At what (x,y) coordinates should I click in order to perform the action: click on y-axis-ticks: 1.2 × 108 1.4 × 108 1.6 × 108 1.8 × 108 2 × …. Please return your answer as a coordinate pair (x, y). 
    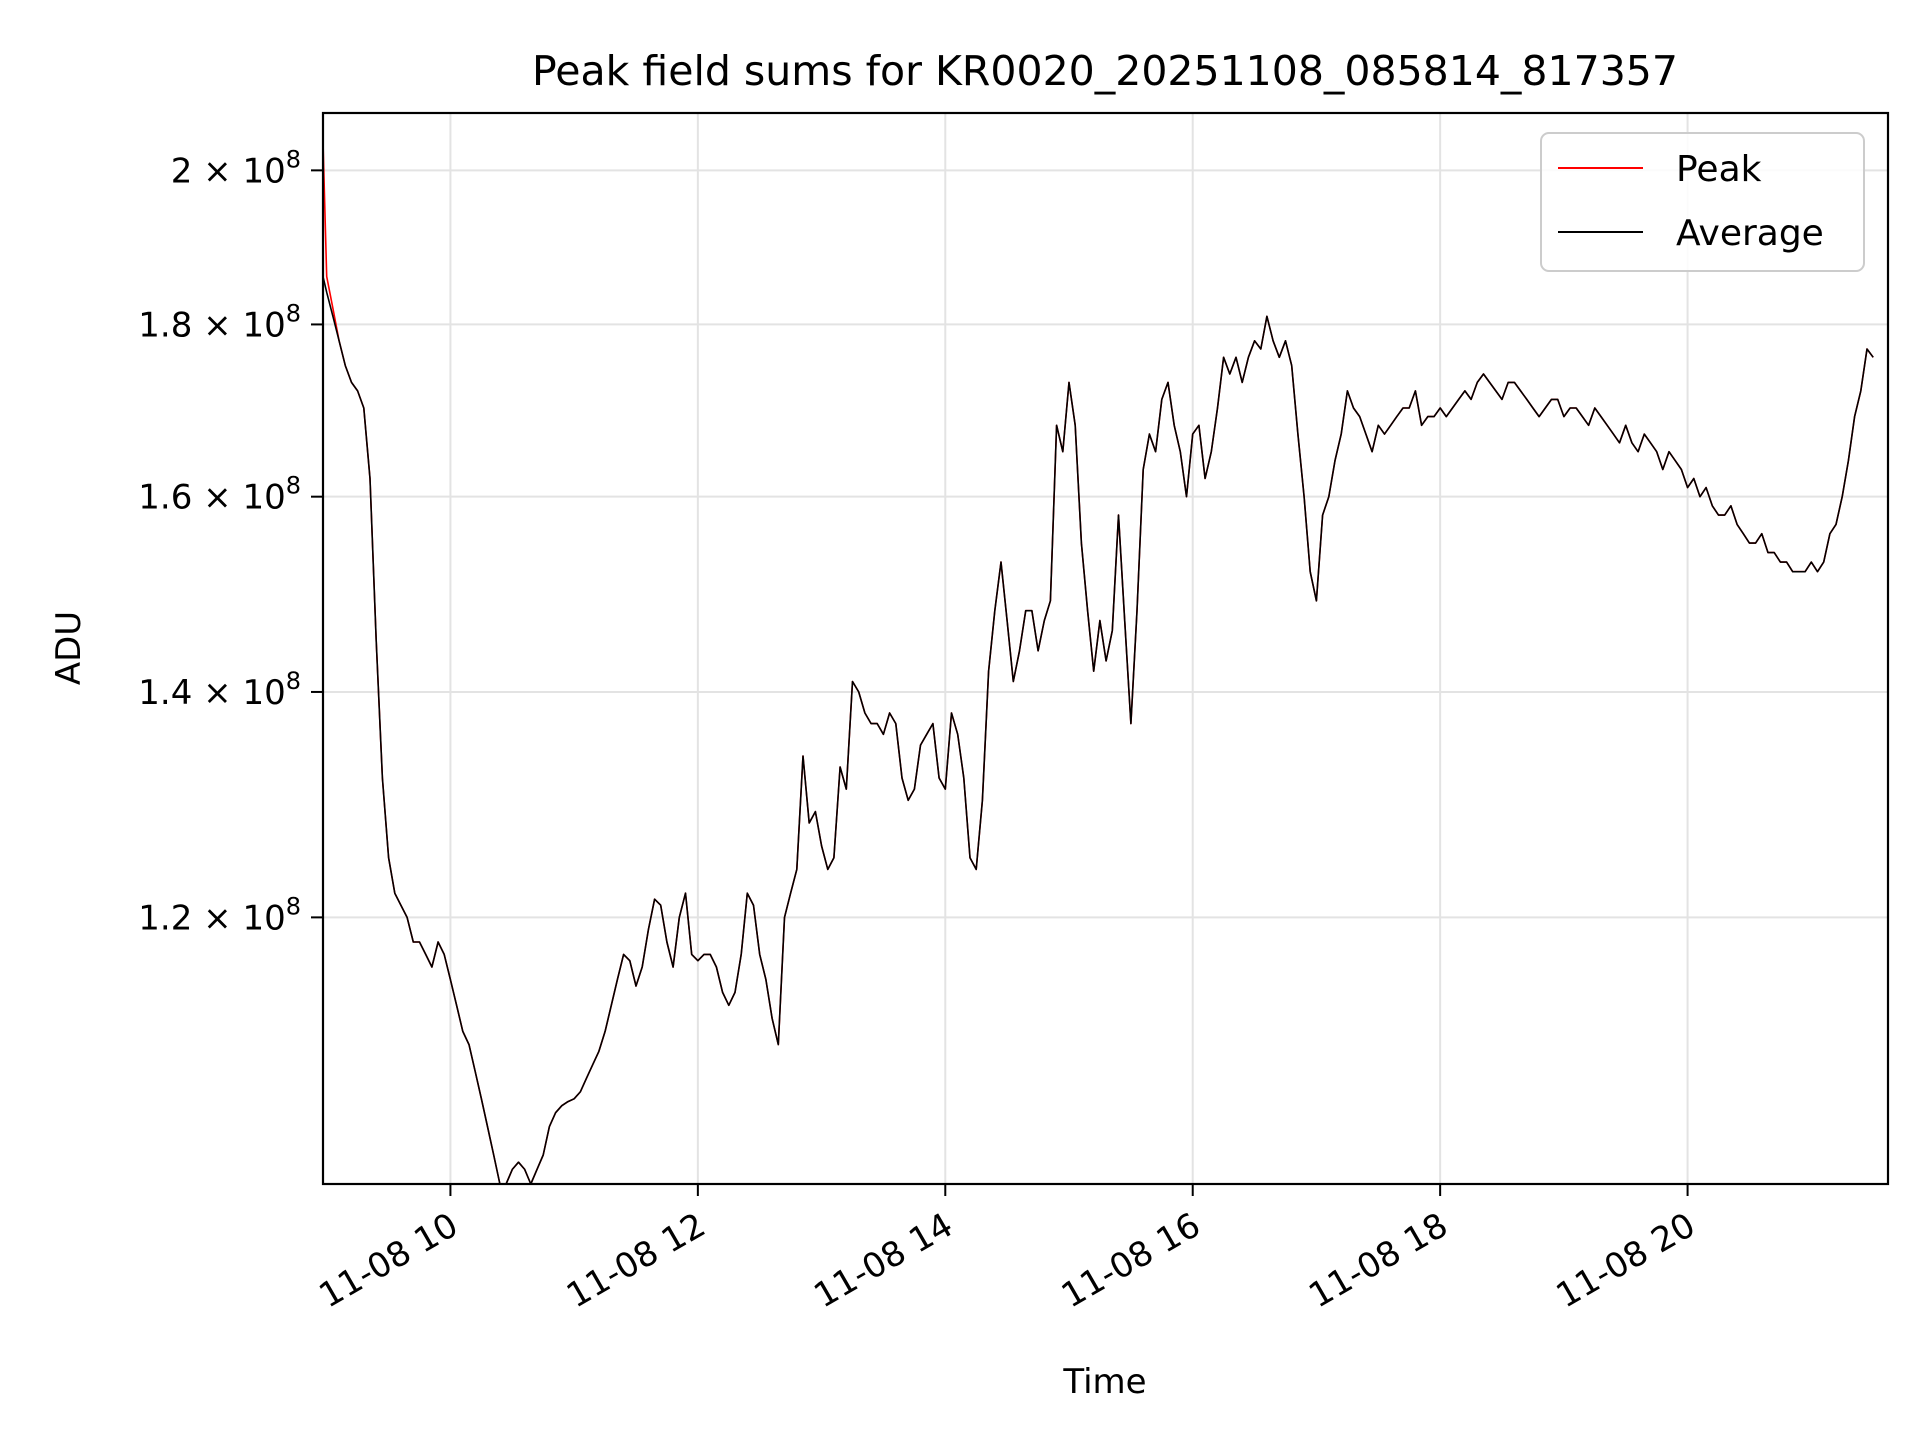
    Looking at the image, I should click on (230, 541).